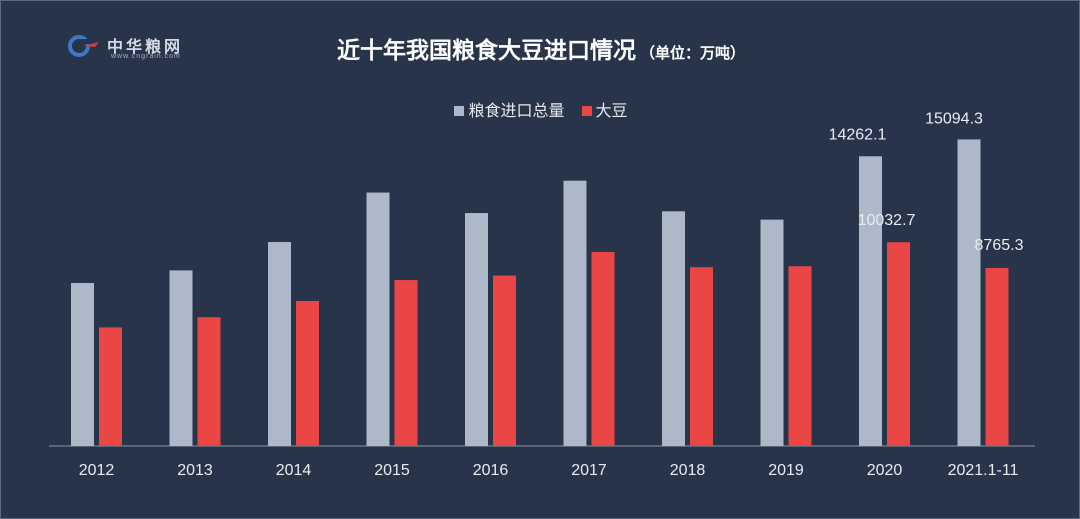 The width and height of the screenshot is (1080, 519). I want to click on data-label-soybean-2021.1-11: 8765.3, so click(999, 245).